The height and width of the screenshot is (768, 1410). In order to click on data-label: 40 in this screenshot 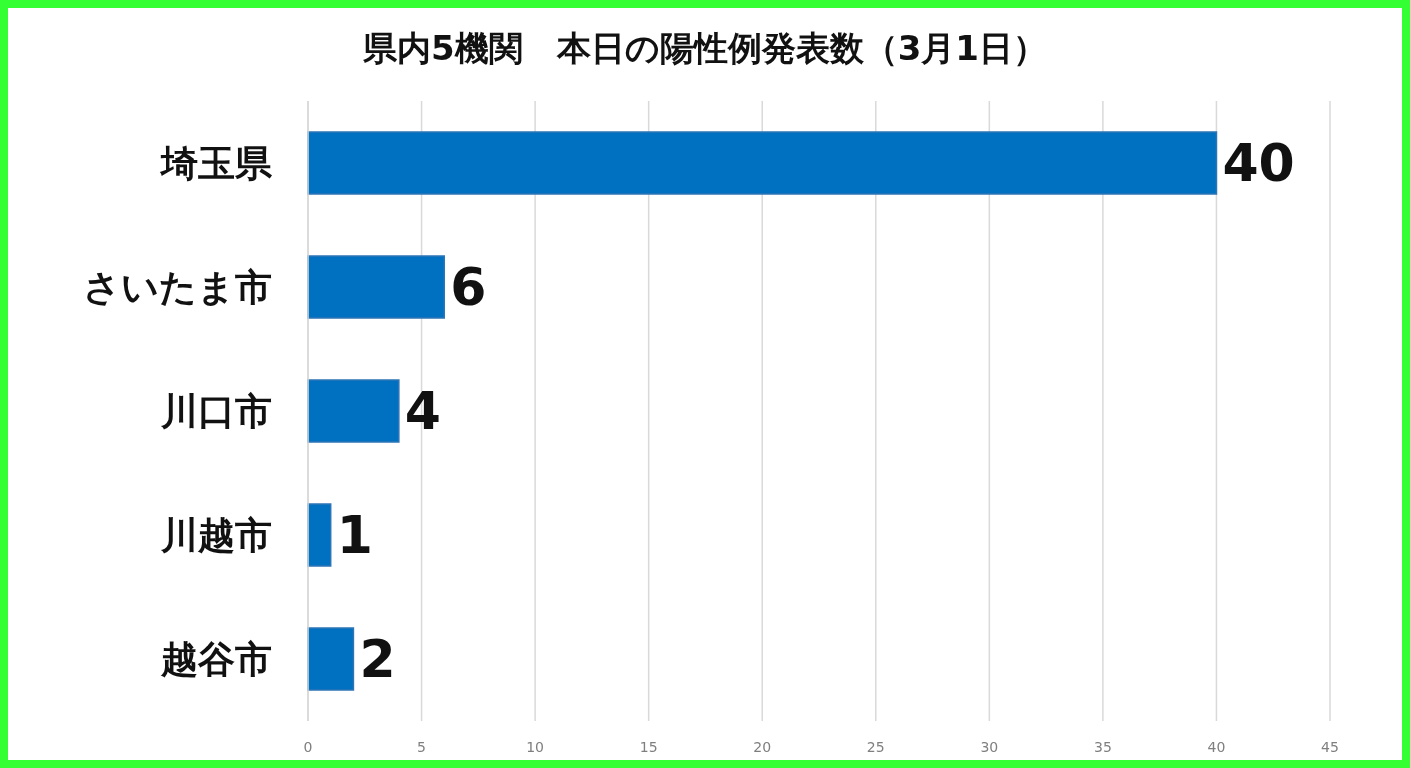, I will do `click(1258, 163)`.